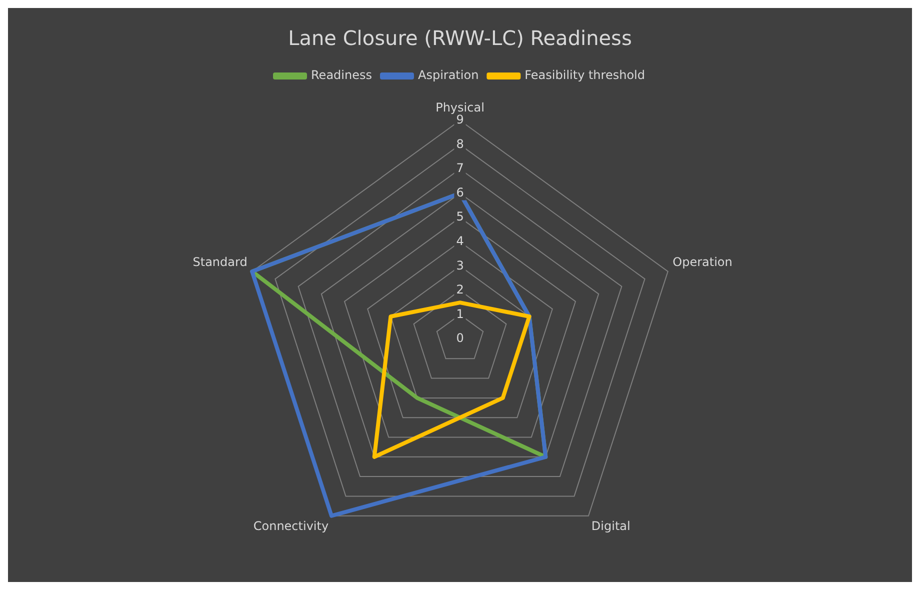  Describe the element at coordinates (702, 261) in the screenshot. I see `spoke-label: Operation` at that location.